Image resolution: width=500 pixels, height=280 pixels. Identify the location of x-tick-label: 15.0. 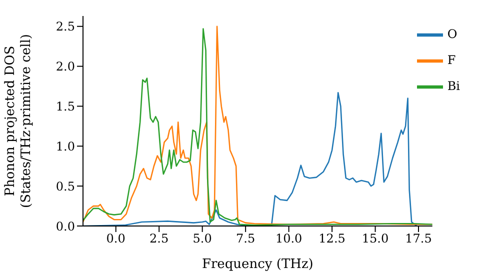
(375, 239).